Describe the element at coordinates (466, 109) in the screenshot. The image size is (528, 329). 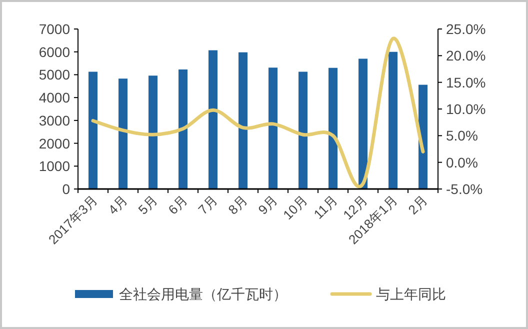
I see `y2-tick-label: 10.0%` at that location.